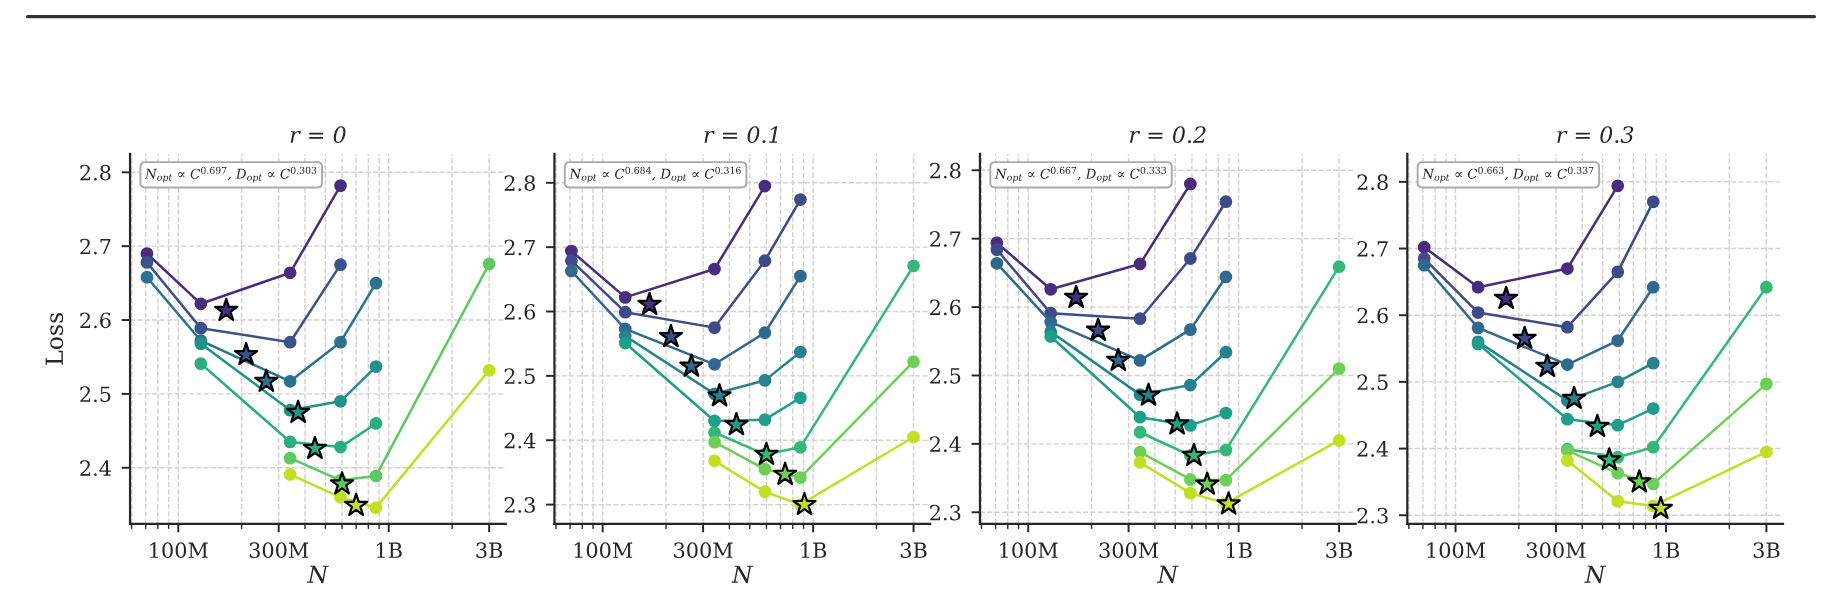  I want to click on chart-title: r = 0.2, so click(1168, 135).